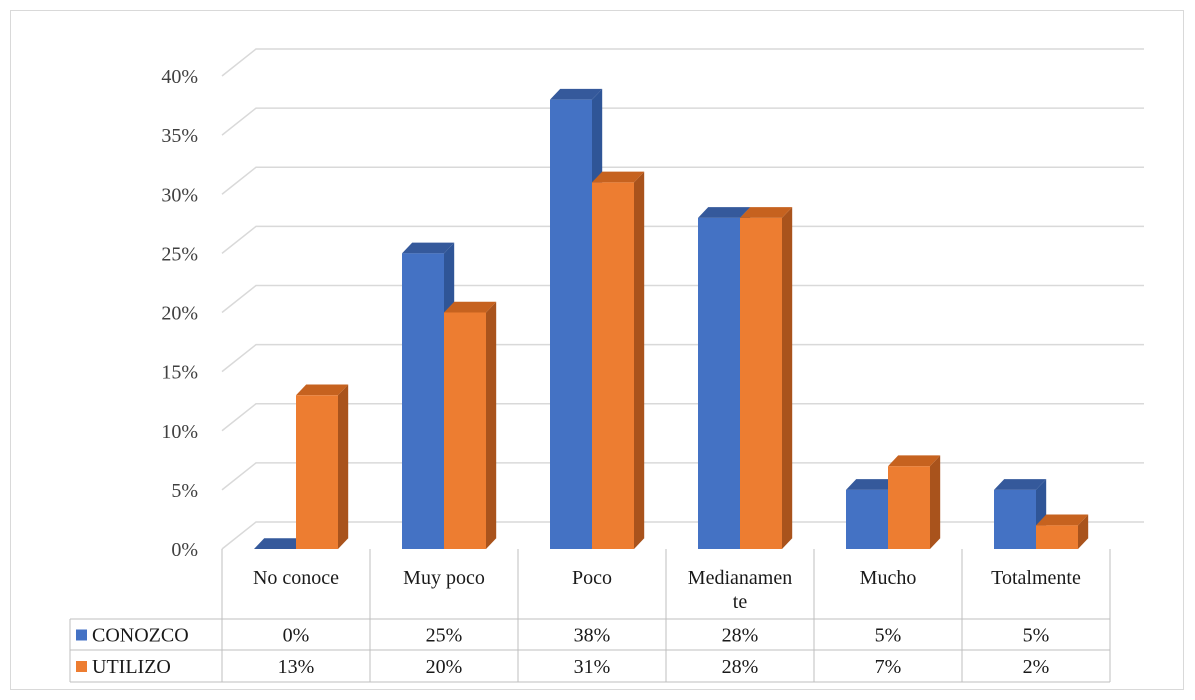 This screenshot has width=1195, height=700. Describe the element at coordinates (444, 667) in the screenshot. I see `data-label-utilizo-muy-poco: 20%` at that location.